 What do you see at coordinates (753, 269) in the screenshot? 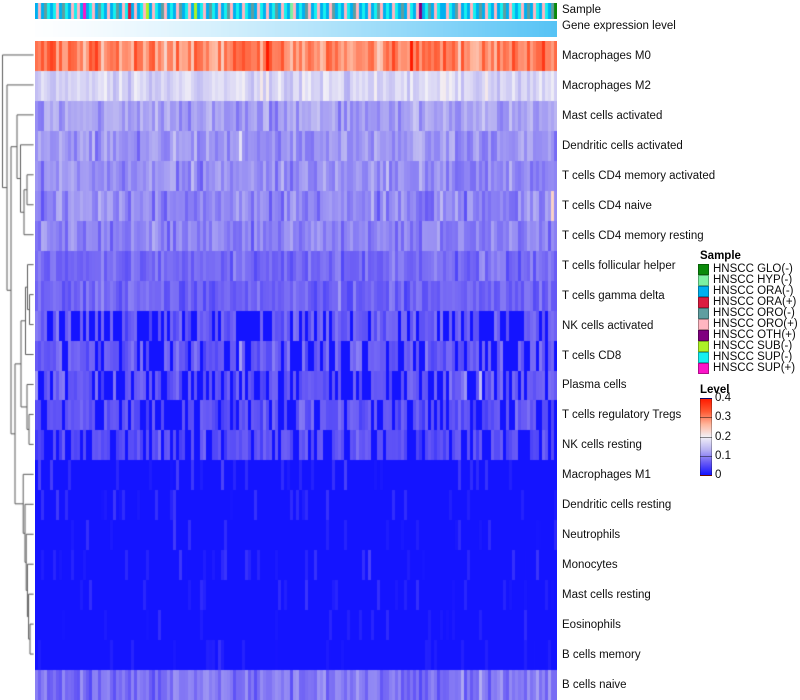
I see `sample-legend-label: HNSCC GLO(-)` at bounding box center [753, 269].